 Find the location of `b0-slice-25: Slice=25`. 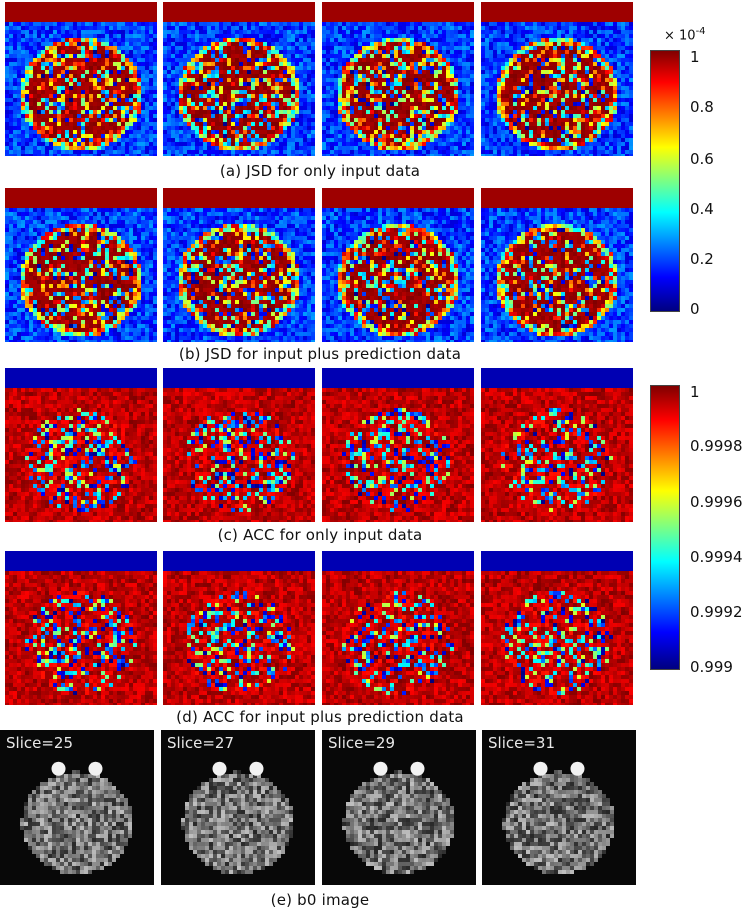

b0-slice-25: Slice=25 is located at coordinates (77, 807).